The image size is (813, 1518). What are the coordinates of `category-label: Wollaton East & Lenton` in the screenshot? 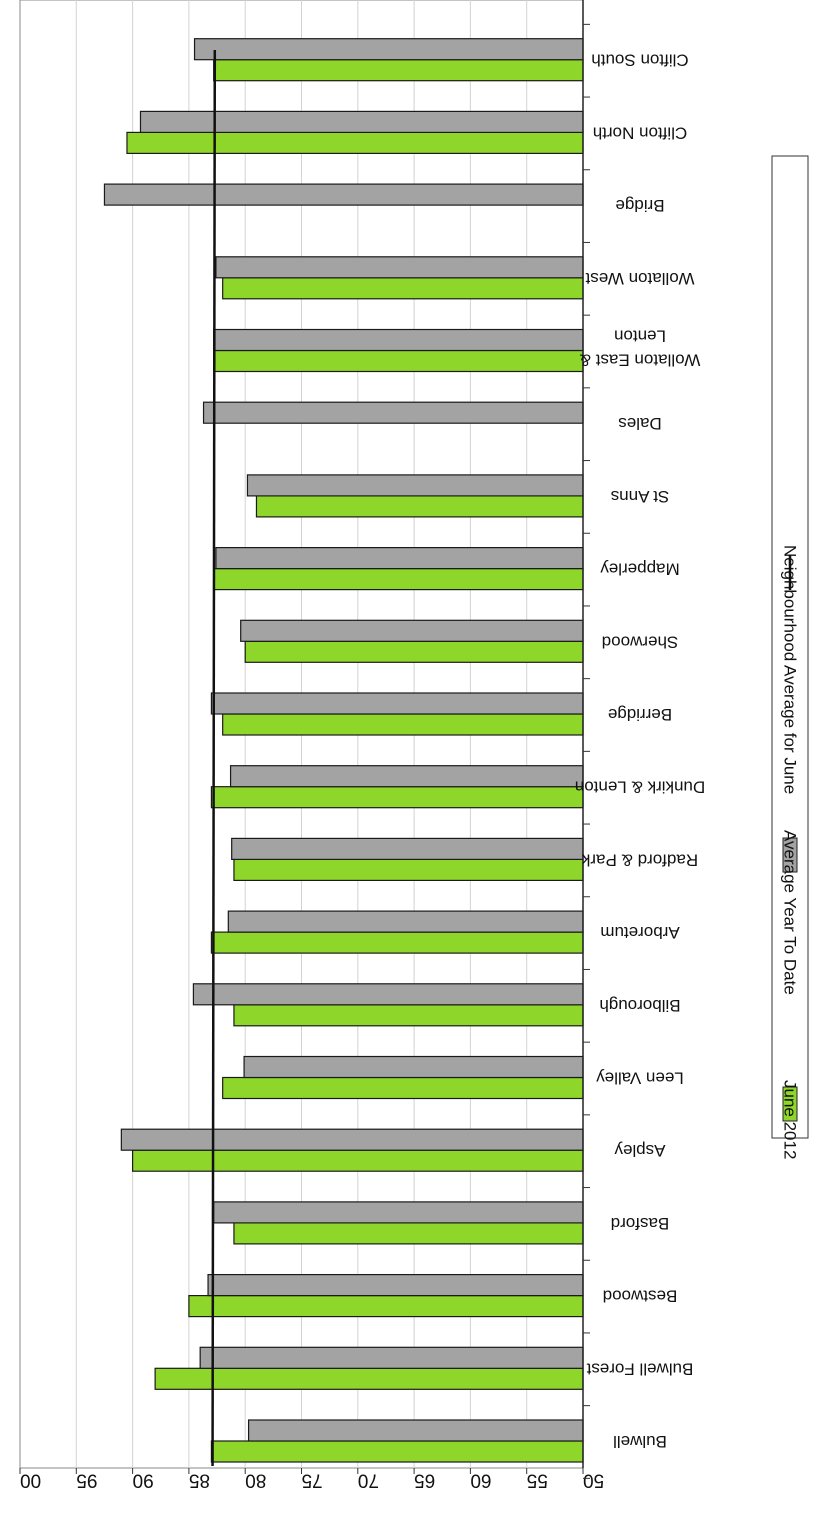 It's located at (639, 348).